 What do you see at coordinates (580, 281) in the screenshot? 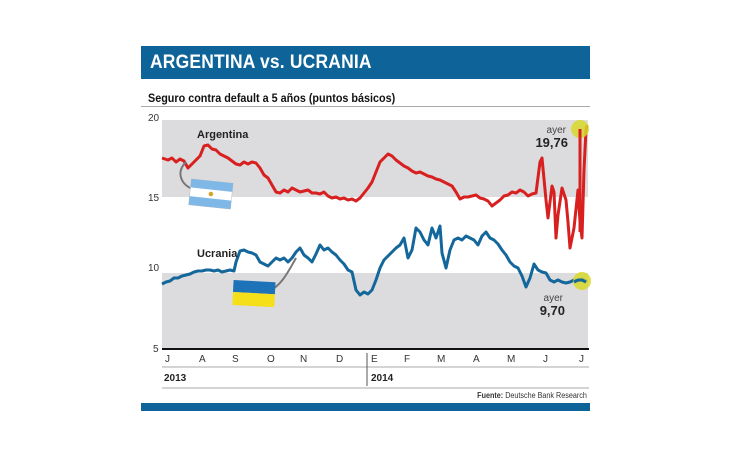
I see `ucrania-latest-segment` at bounding box center [580, 281].